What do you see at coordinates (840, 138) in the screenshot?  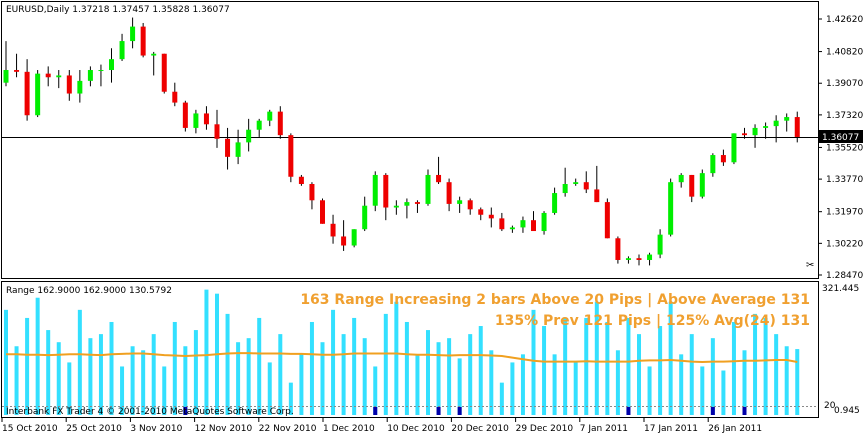 I see `current-price-label: 1.36077` at bounding box center [840, 138].